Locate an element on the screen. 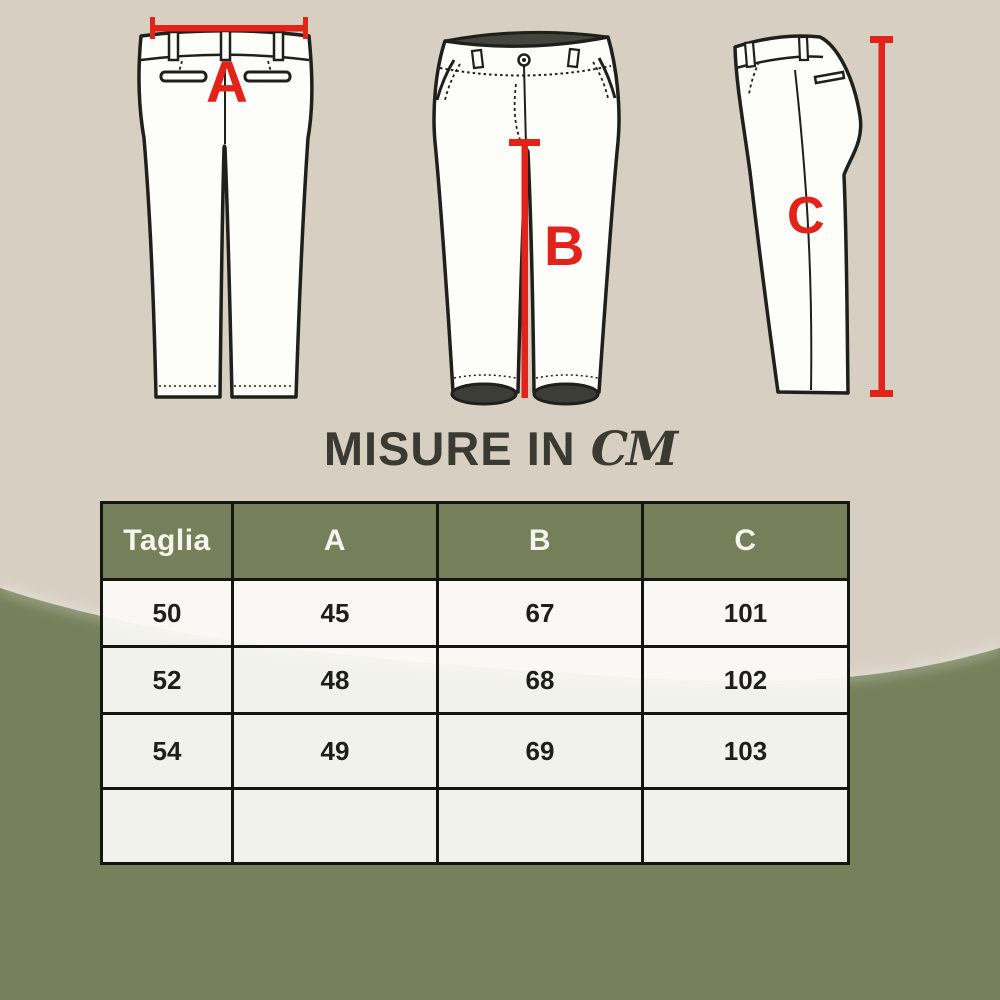 Image resolution: width=1000 pixels, height=1000 pixels. side-pocket-right is located at coordinates (607, 78).